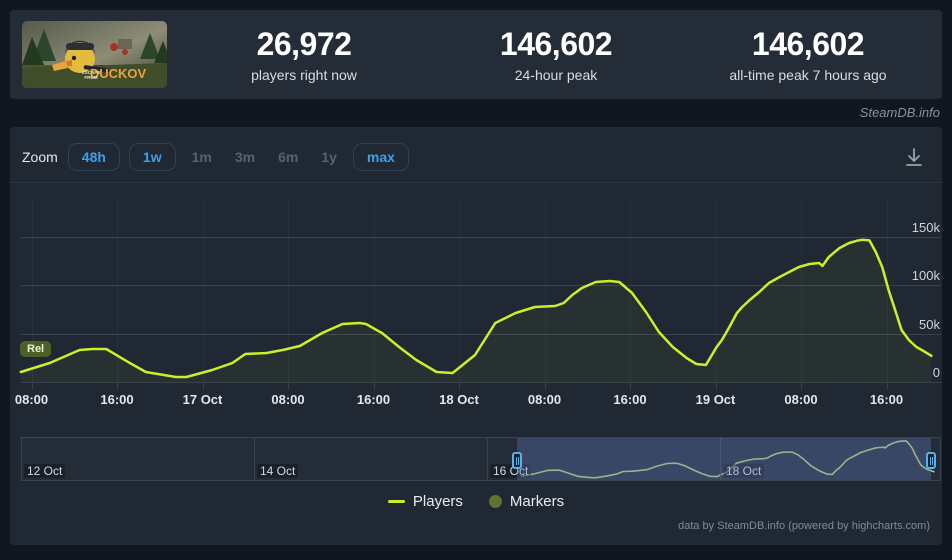 This screenshot has height=560, width=952. I want to click on zoom-buttons: 48h 1w 1m 3m 6m 1y max, so click(242, 157).